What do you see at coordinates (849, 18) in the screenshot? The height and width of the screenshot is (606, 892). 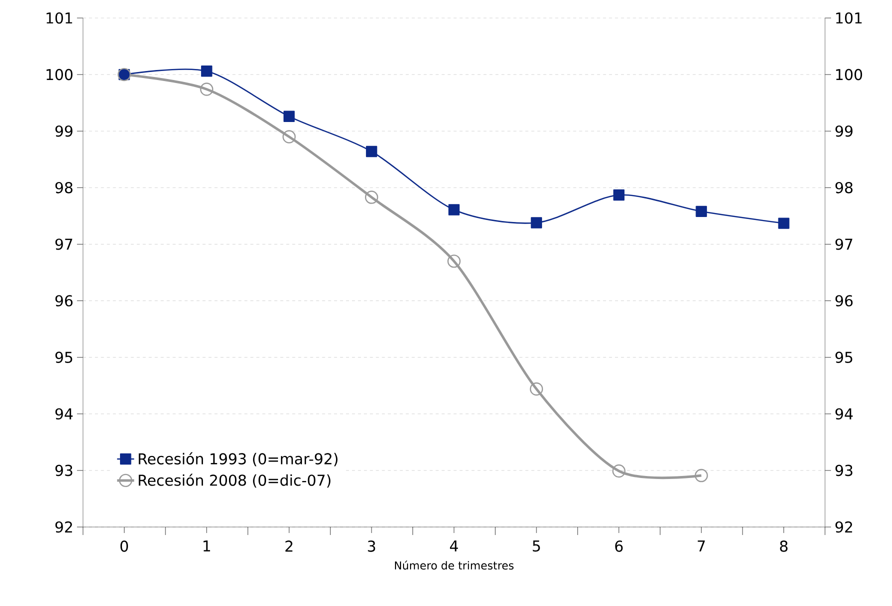 I see `y2-tick-label: 101` at bounding box center [849, 18].